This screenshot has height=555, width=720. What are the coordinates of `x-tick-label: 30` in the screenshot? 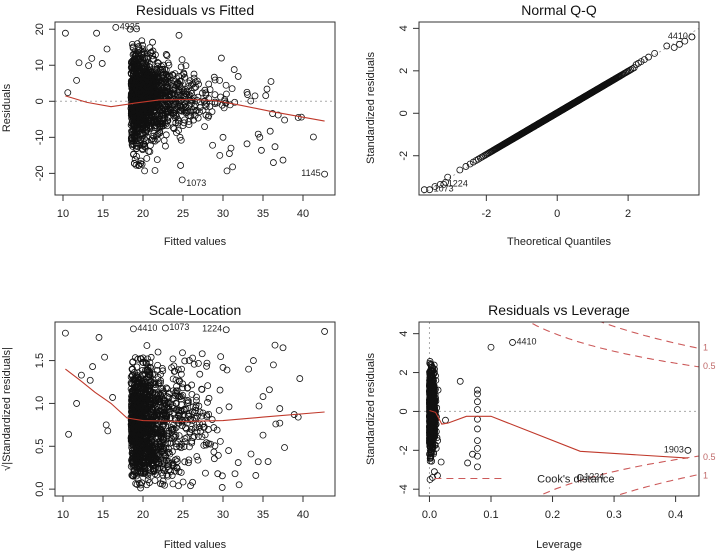 It's located at (223, 515).